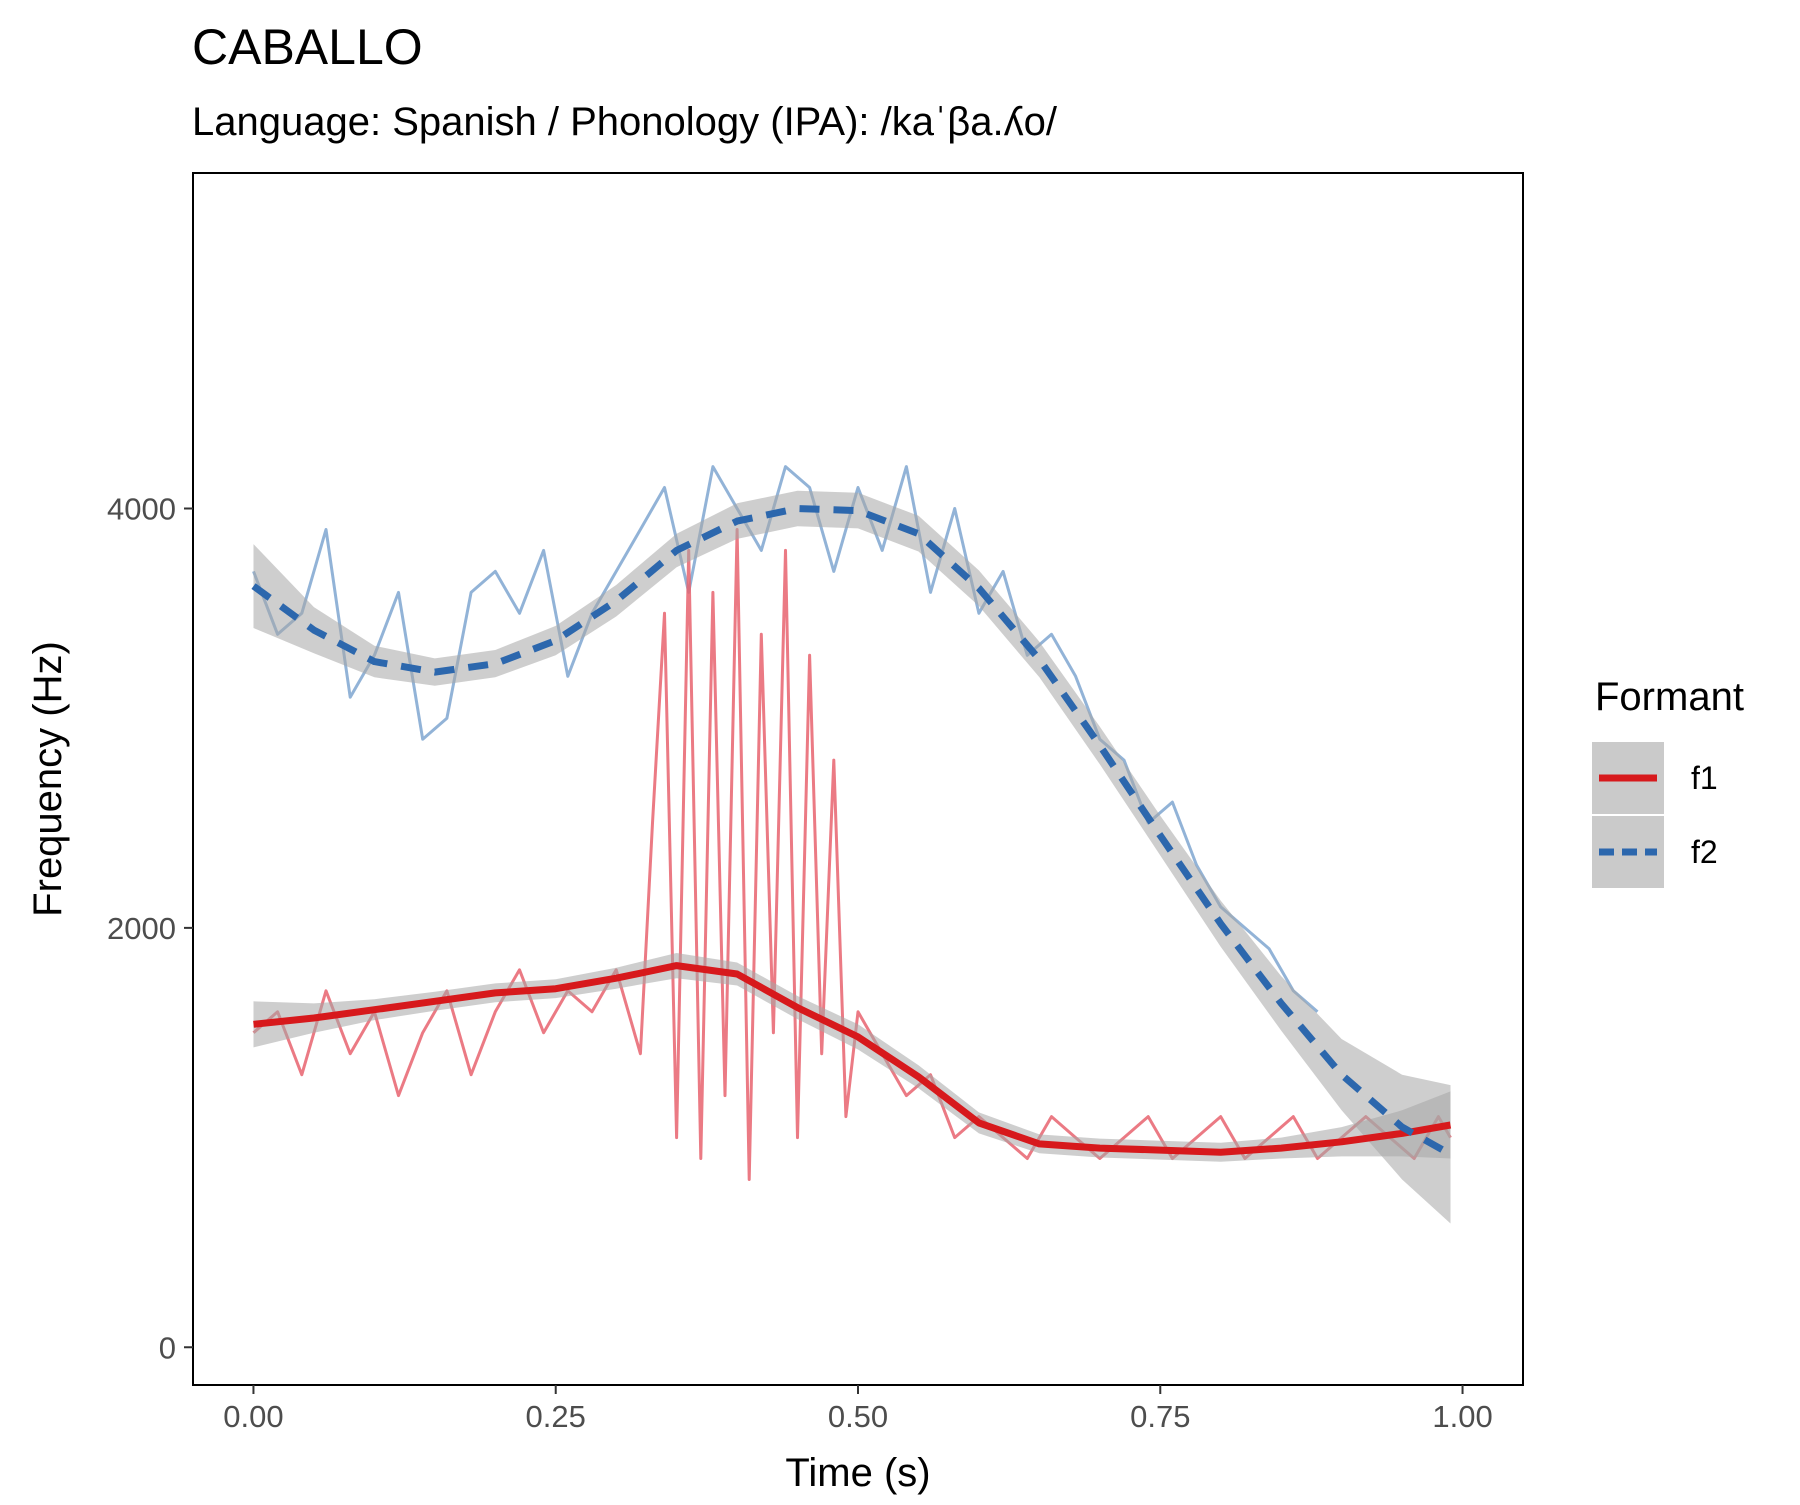 The image size is (1800, 1505). What do you see at coordinates (141, 928) in the screenshot?
I see `y-tick-label: 2000` at bounding box center [141, 928].